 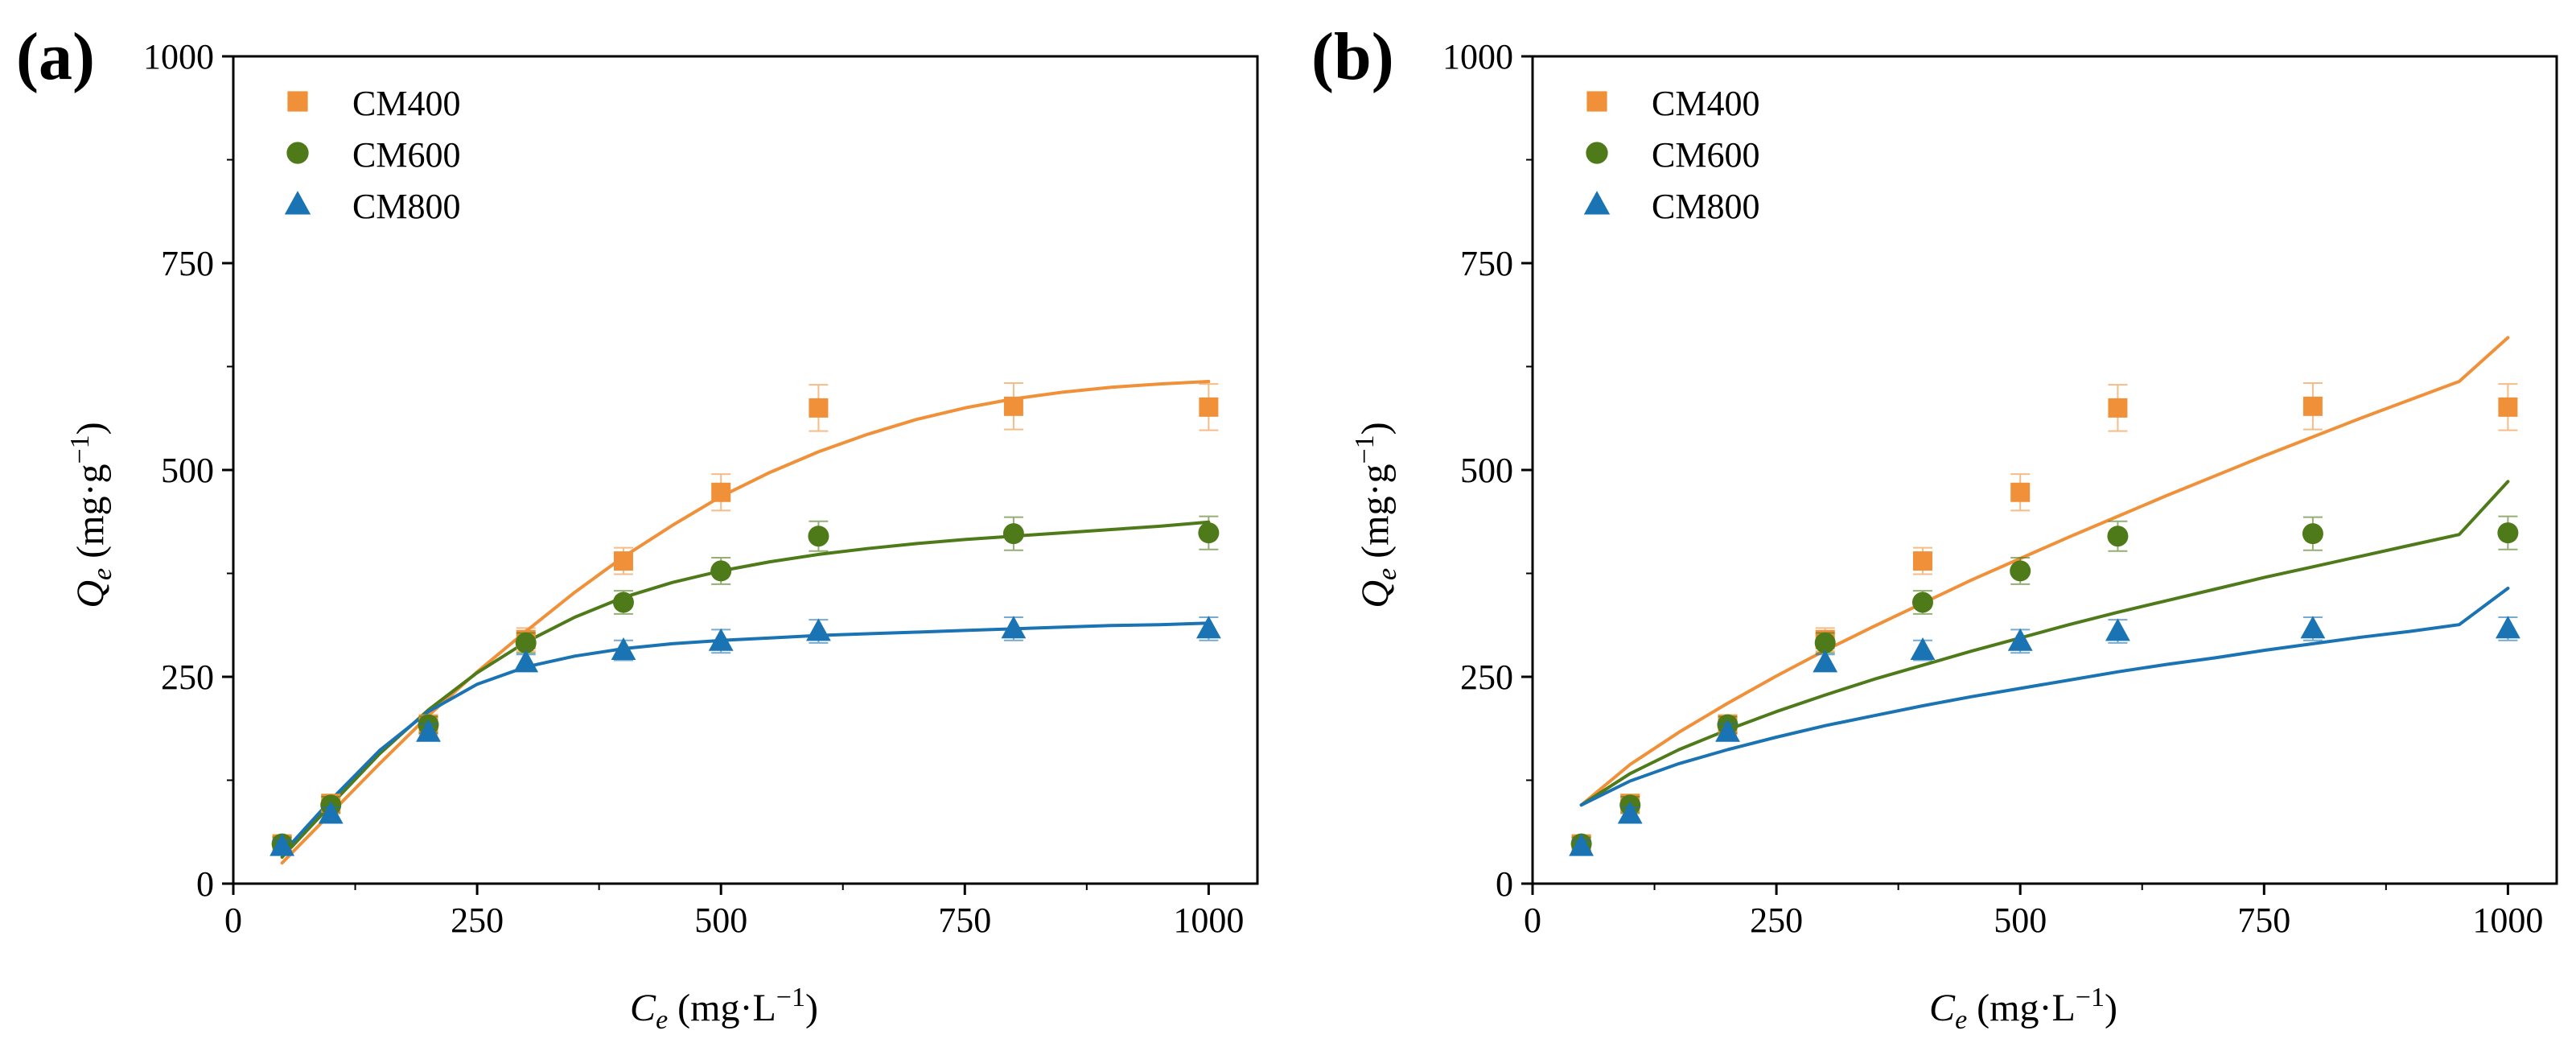 What do you see at coordinates (233, 921) in the screenshot?
I see `panel-a-x-tick-label: 0` at bounding box center [233, 921].